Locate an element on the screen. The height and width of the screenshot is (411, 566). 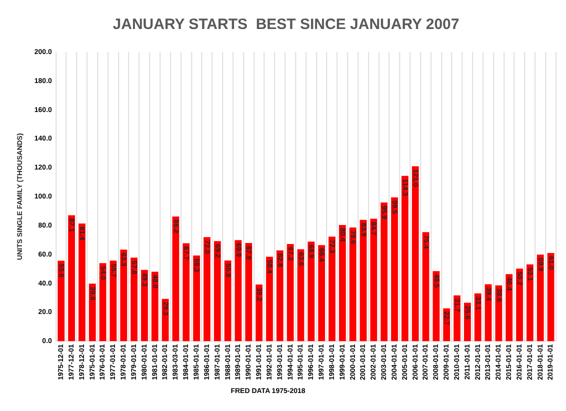
chart-title: JANUARY STARTS BEST SINCE JANUARY 2007 is located at coordinates (286, 25).